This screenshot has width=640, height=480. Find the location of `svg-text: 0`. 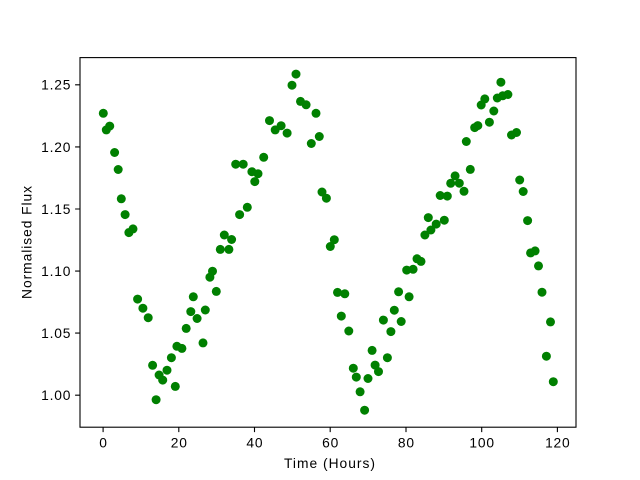

svg-text: 0 is located at coordinates (103, 443).